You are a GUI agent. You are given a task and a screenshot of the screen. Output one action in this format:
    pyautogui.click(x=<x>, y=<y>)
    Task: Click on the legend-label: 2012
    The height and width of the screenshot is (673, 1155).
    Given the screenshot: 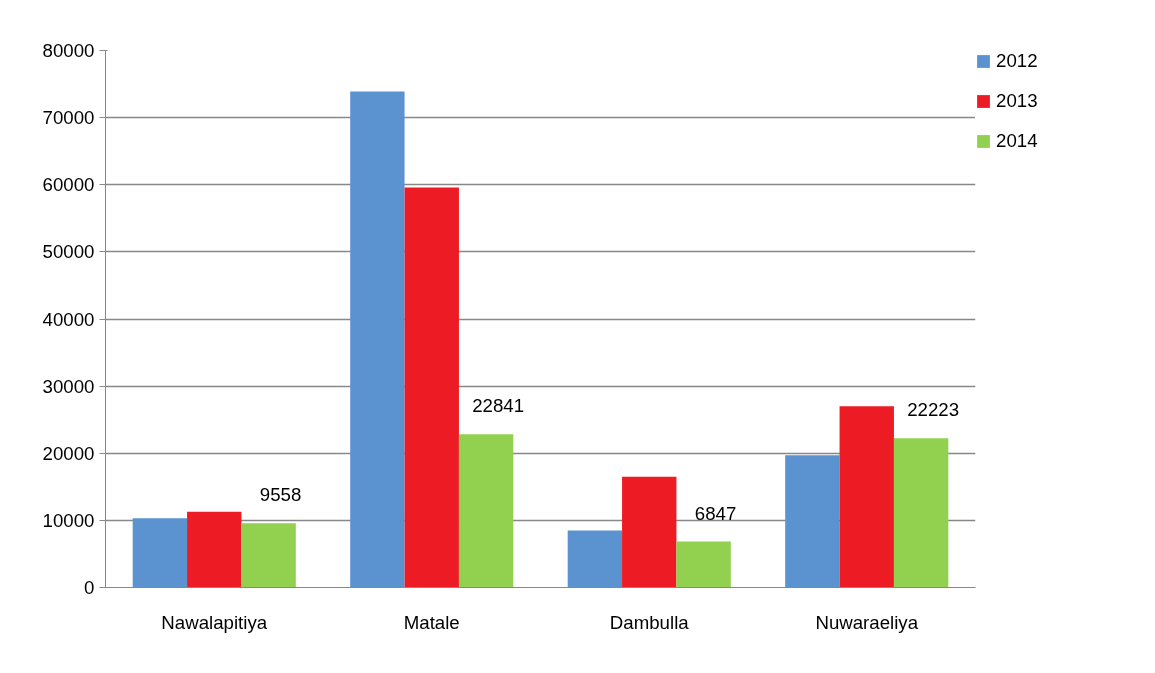 What is the action you would take?
    pyautogui.click(x=1017, y=61)
    